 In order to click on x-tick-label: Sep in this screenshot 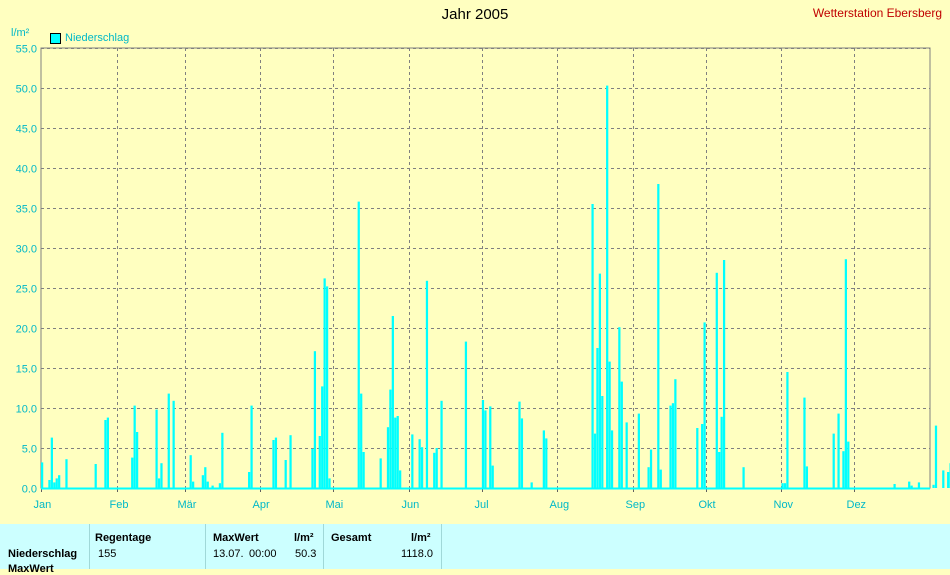, I will do `click(636, 505)`.